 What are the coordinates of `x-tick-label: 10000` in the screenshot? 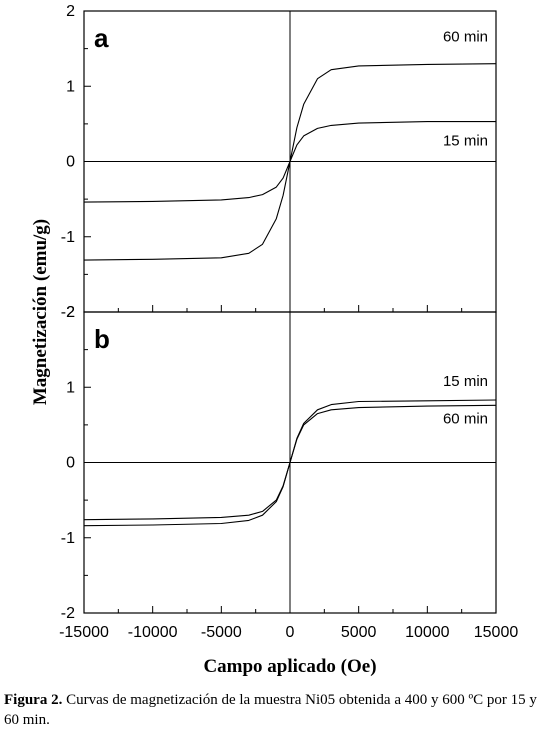 It's located at (427, 632).